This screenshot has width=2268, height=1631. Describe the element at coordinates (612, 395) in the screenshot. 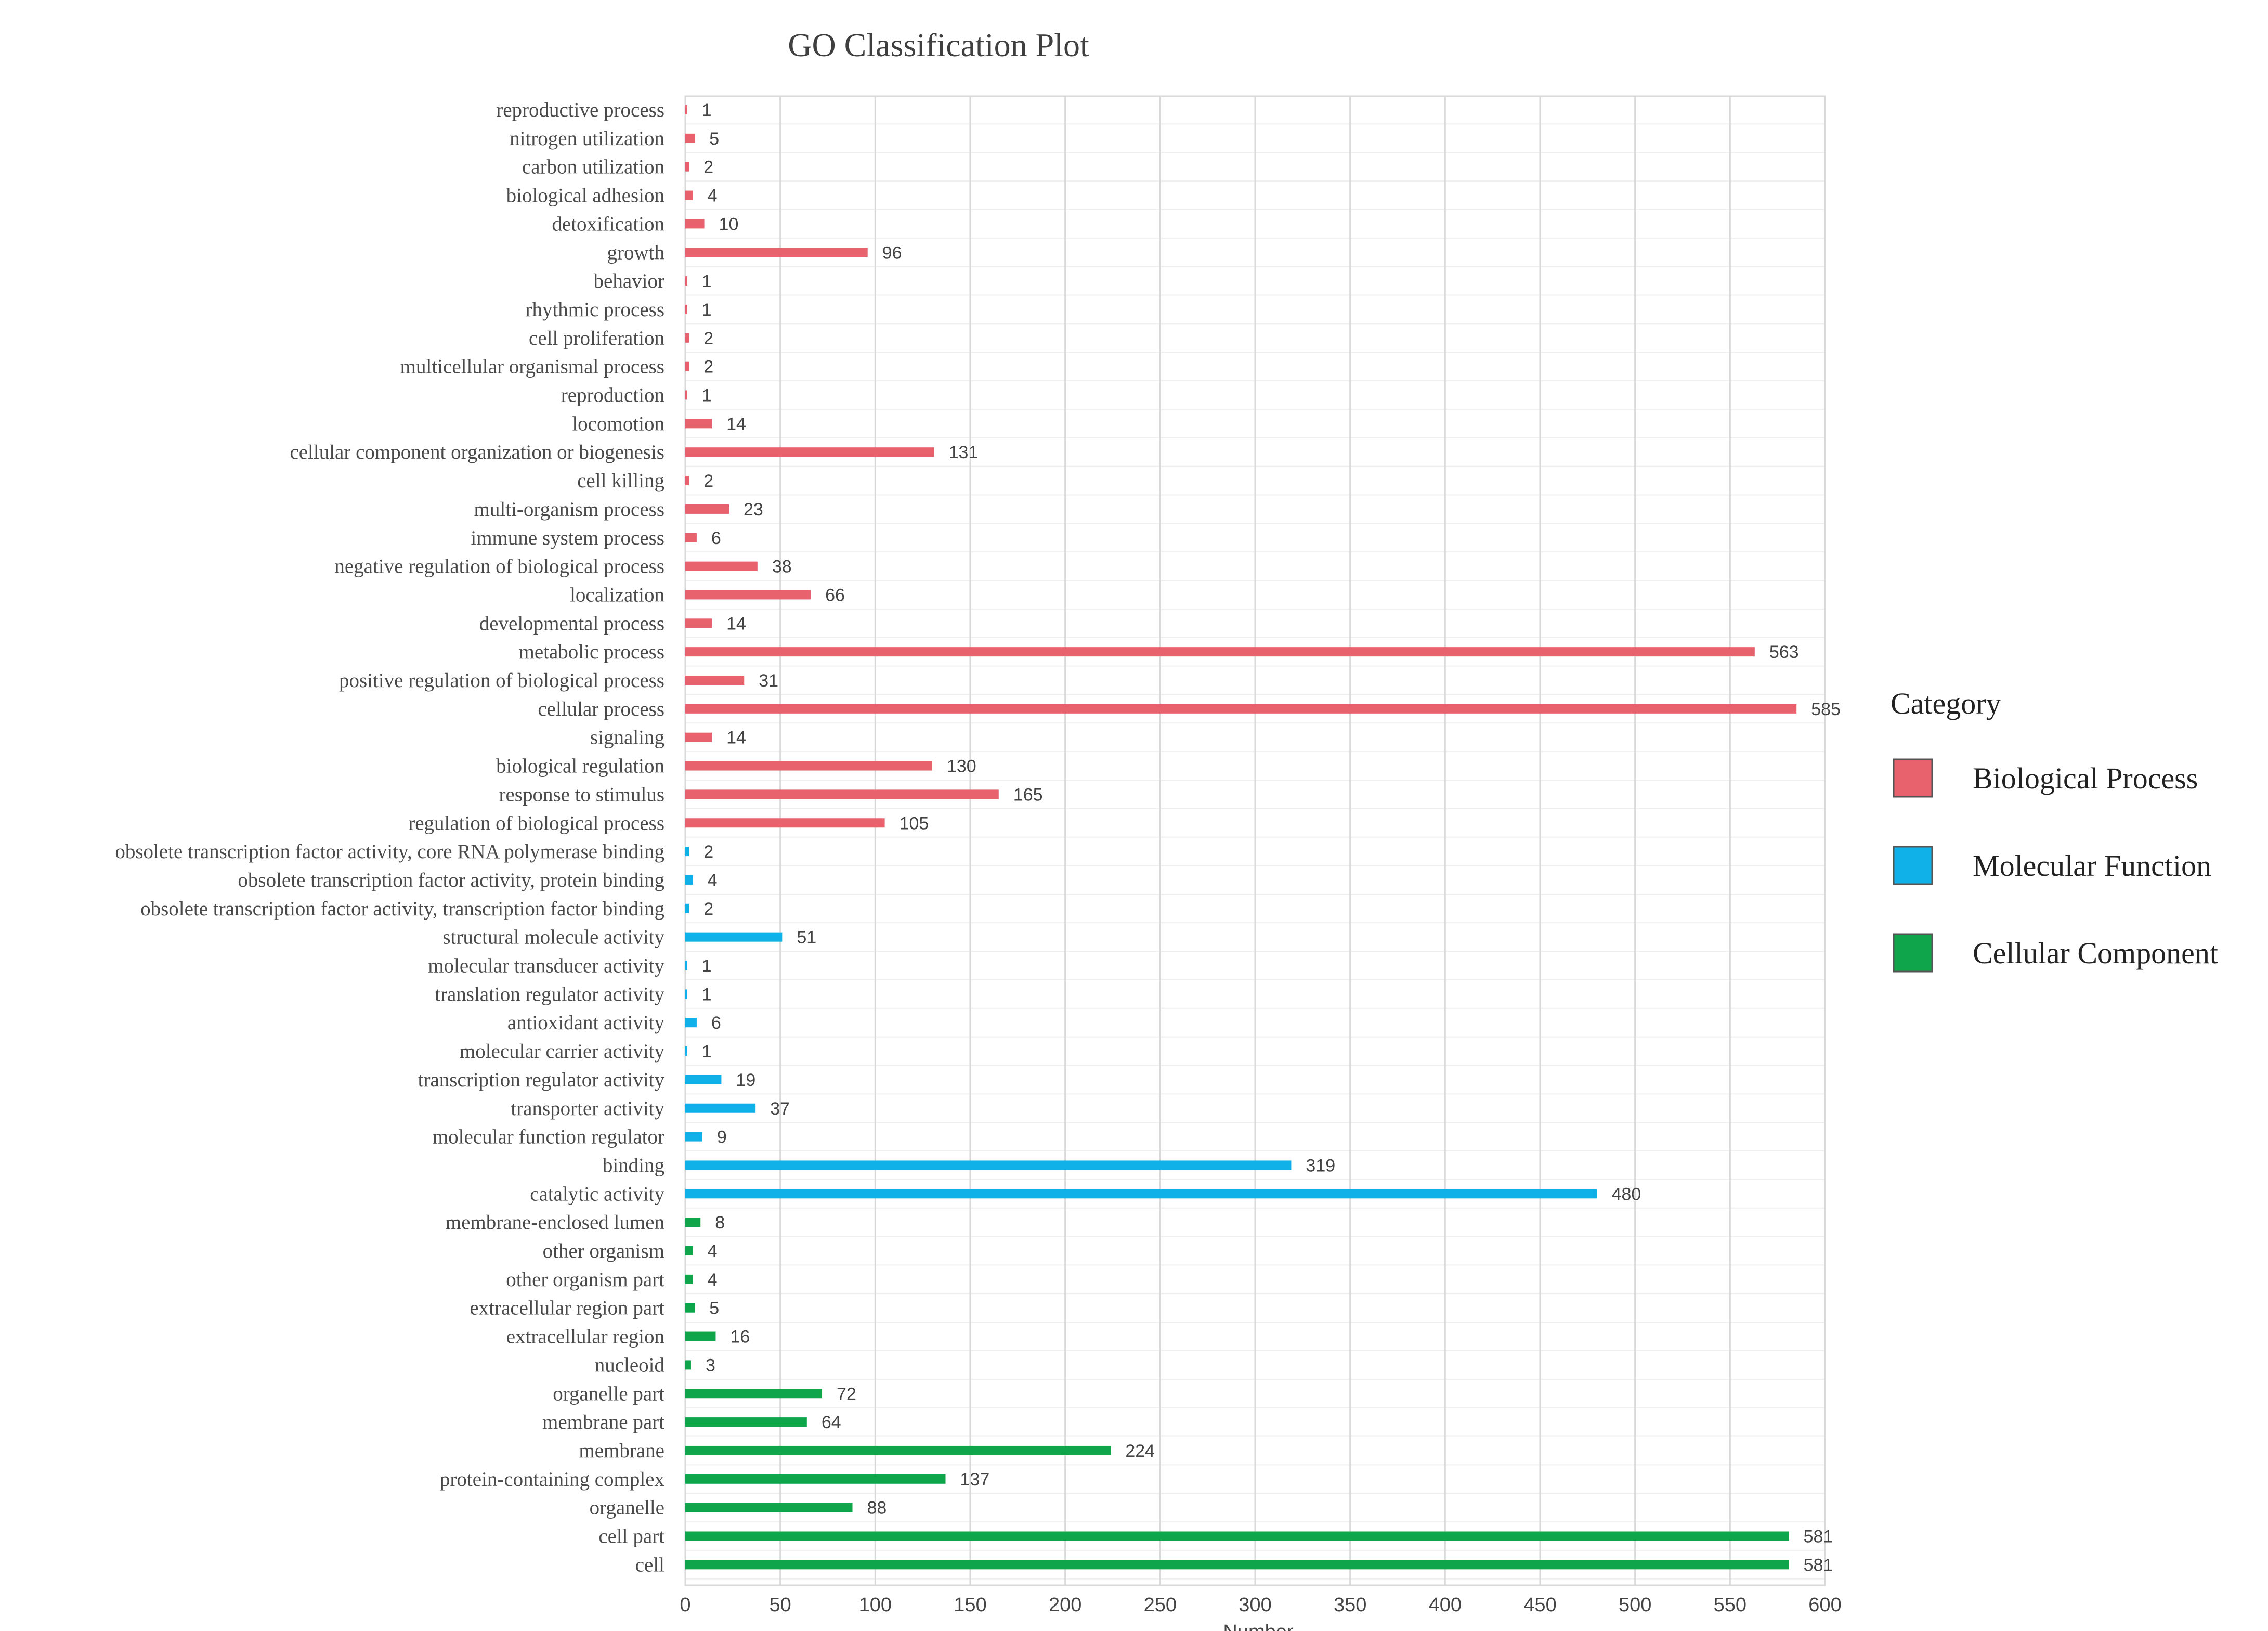

I see `category-label: reproduction` at that location.